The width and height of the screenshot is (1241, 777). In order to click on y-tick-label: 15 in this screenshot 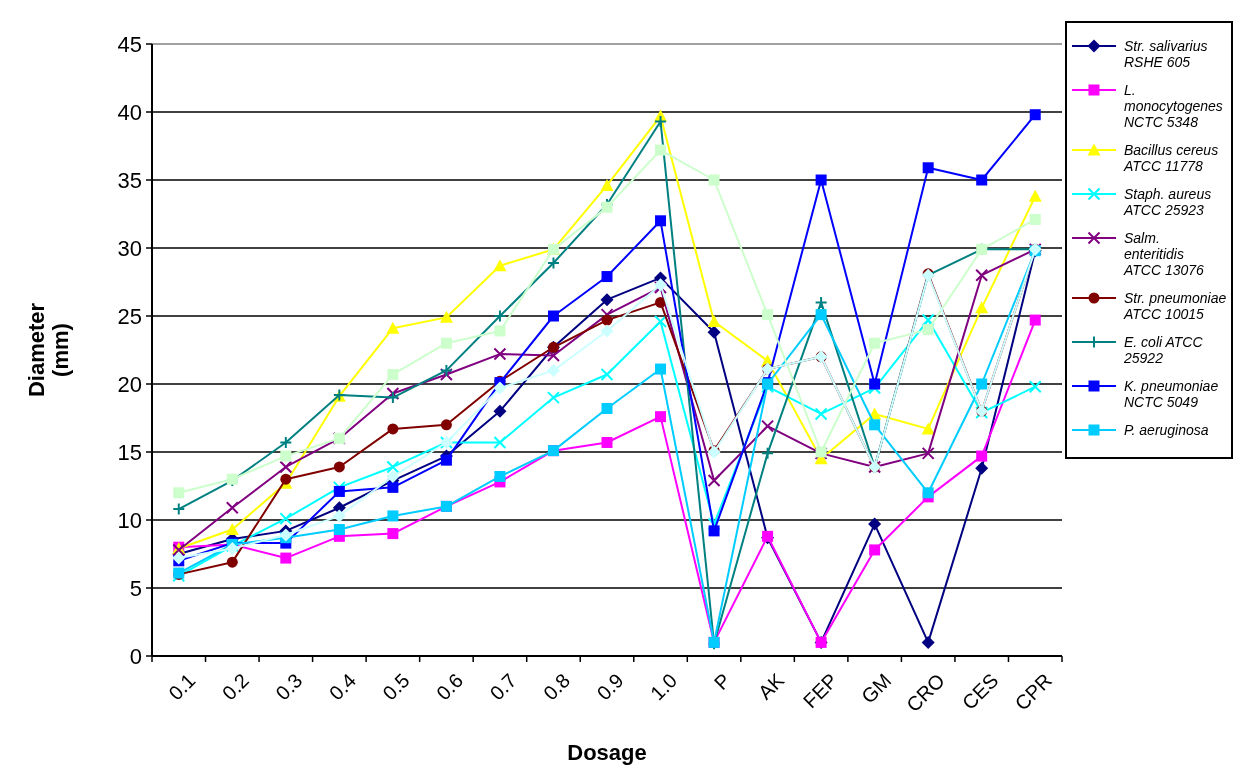, I will do `click(129, 452)`.